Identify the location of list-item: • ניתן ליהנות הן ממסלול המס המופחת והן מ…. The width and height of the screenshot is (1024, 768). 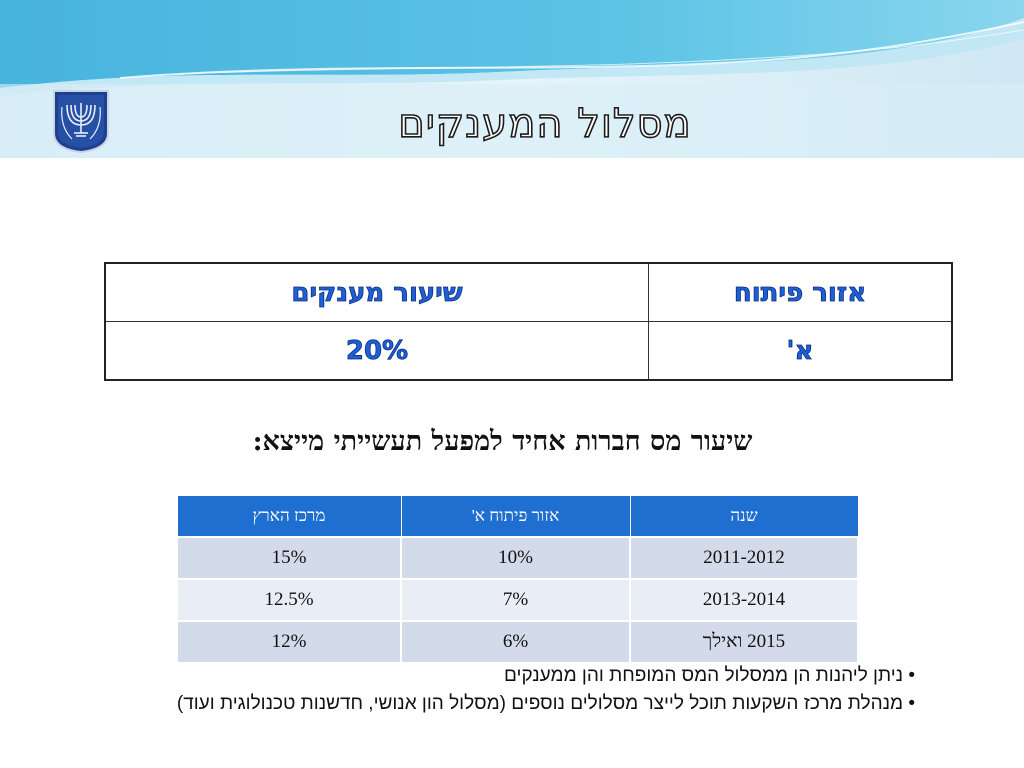
(709, 675).